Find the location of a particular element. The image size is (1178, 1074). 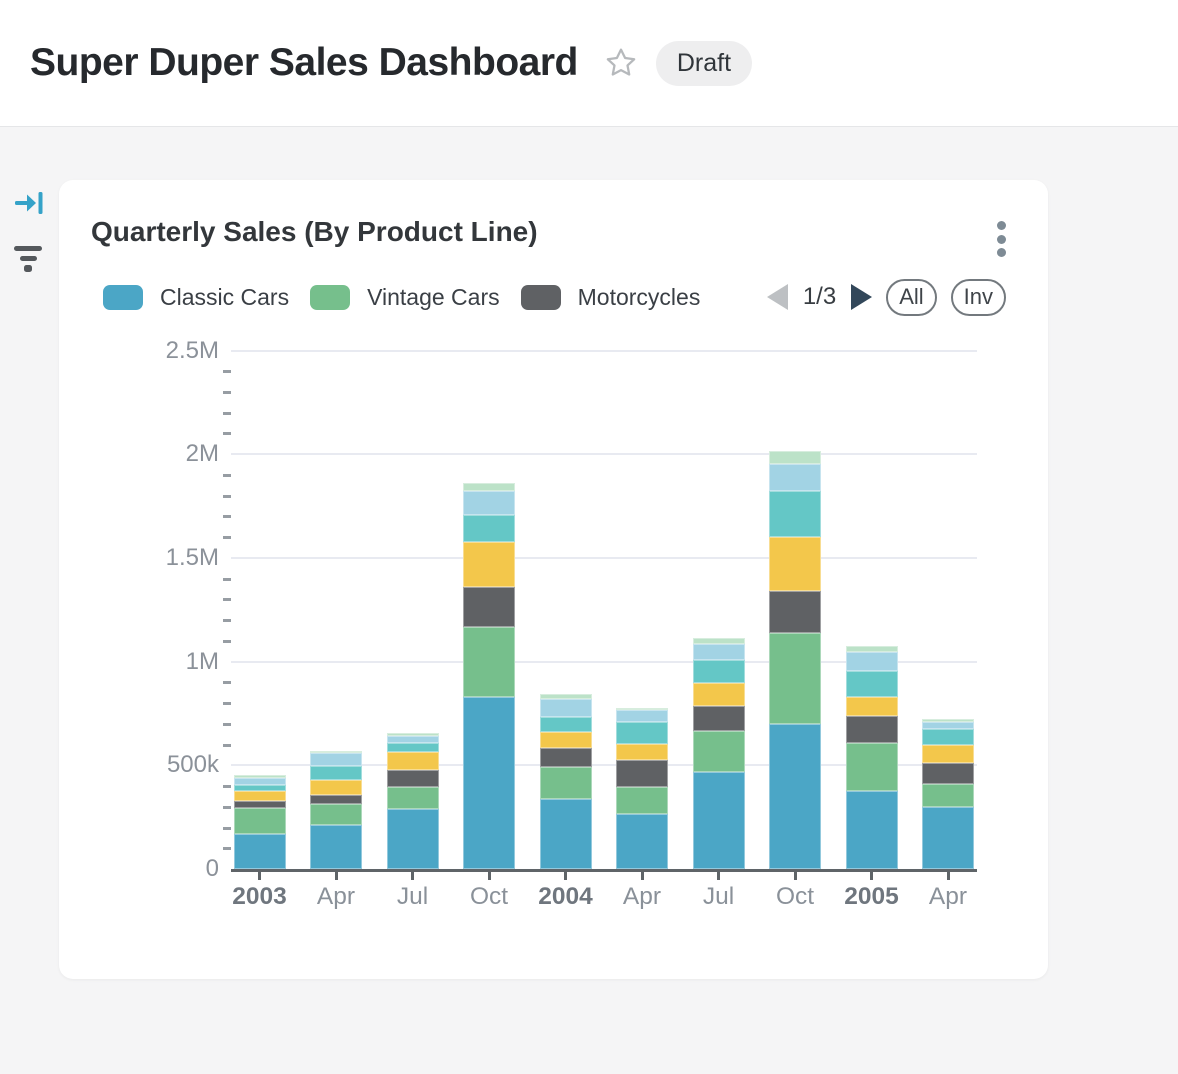

legend-next-icon is located at coordinates (862, 297).